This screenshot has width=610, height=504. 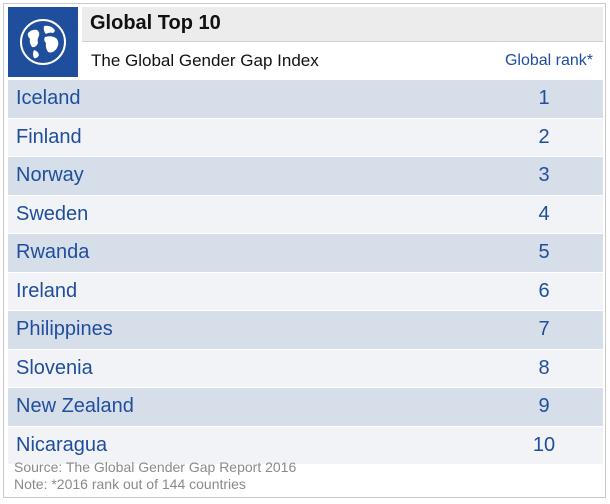 What do you see at coordinates (64, 329) in the screenshot?
I see `country-name: Philippines` at bounding box center [64, 329].